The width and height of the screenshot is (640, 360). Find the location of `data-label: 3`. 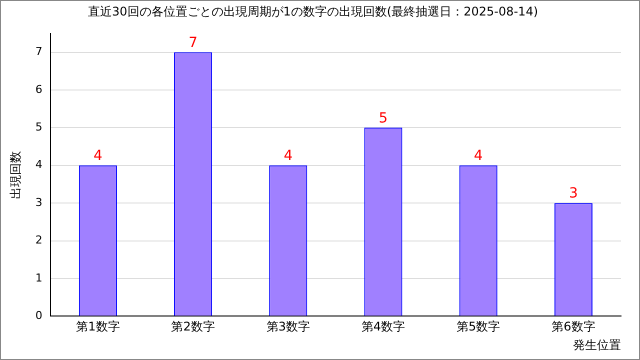

data-label: 3 is located at coordinates (573, 194).